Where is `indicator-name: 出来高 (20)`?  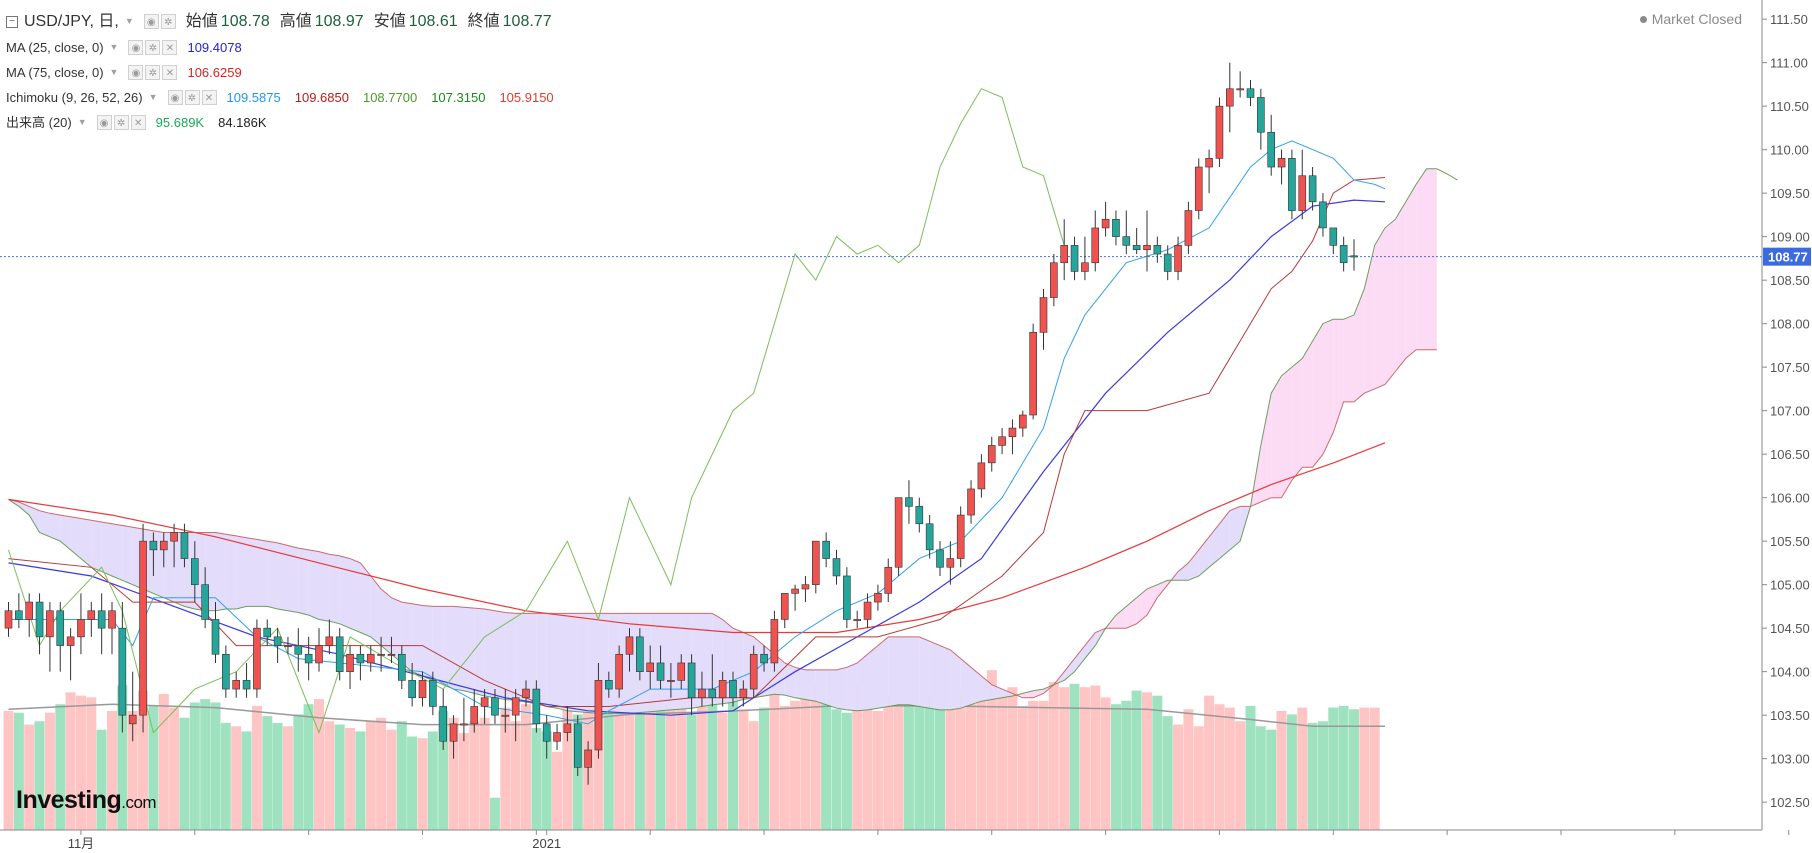
indicator-name: 出来高 (20) is located at coordinates (39, 122).